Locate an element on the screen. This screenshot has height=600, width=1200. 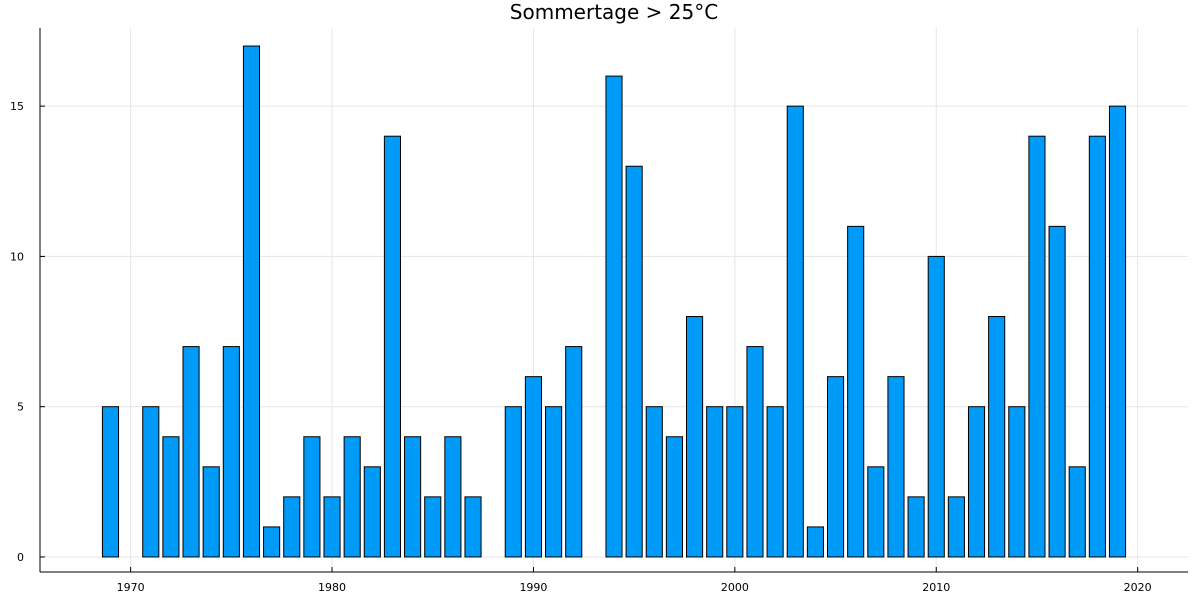
bar-1998 is located at coordinates (695, 437).